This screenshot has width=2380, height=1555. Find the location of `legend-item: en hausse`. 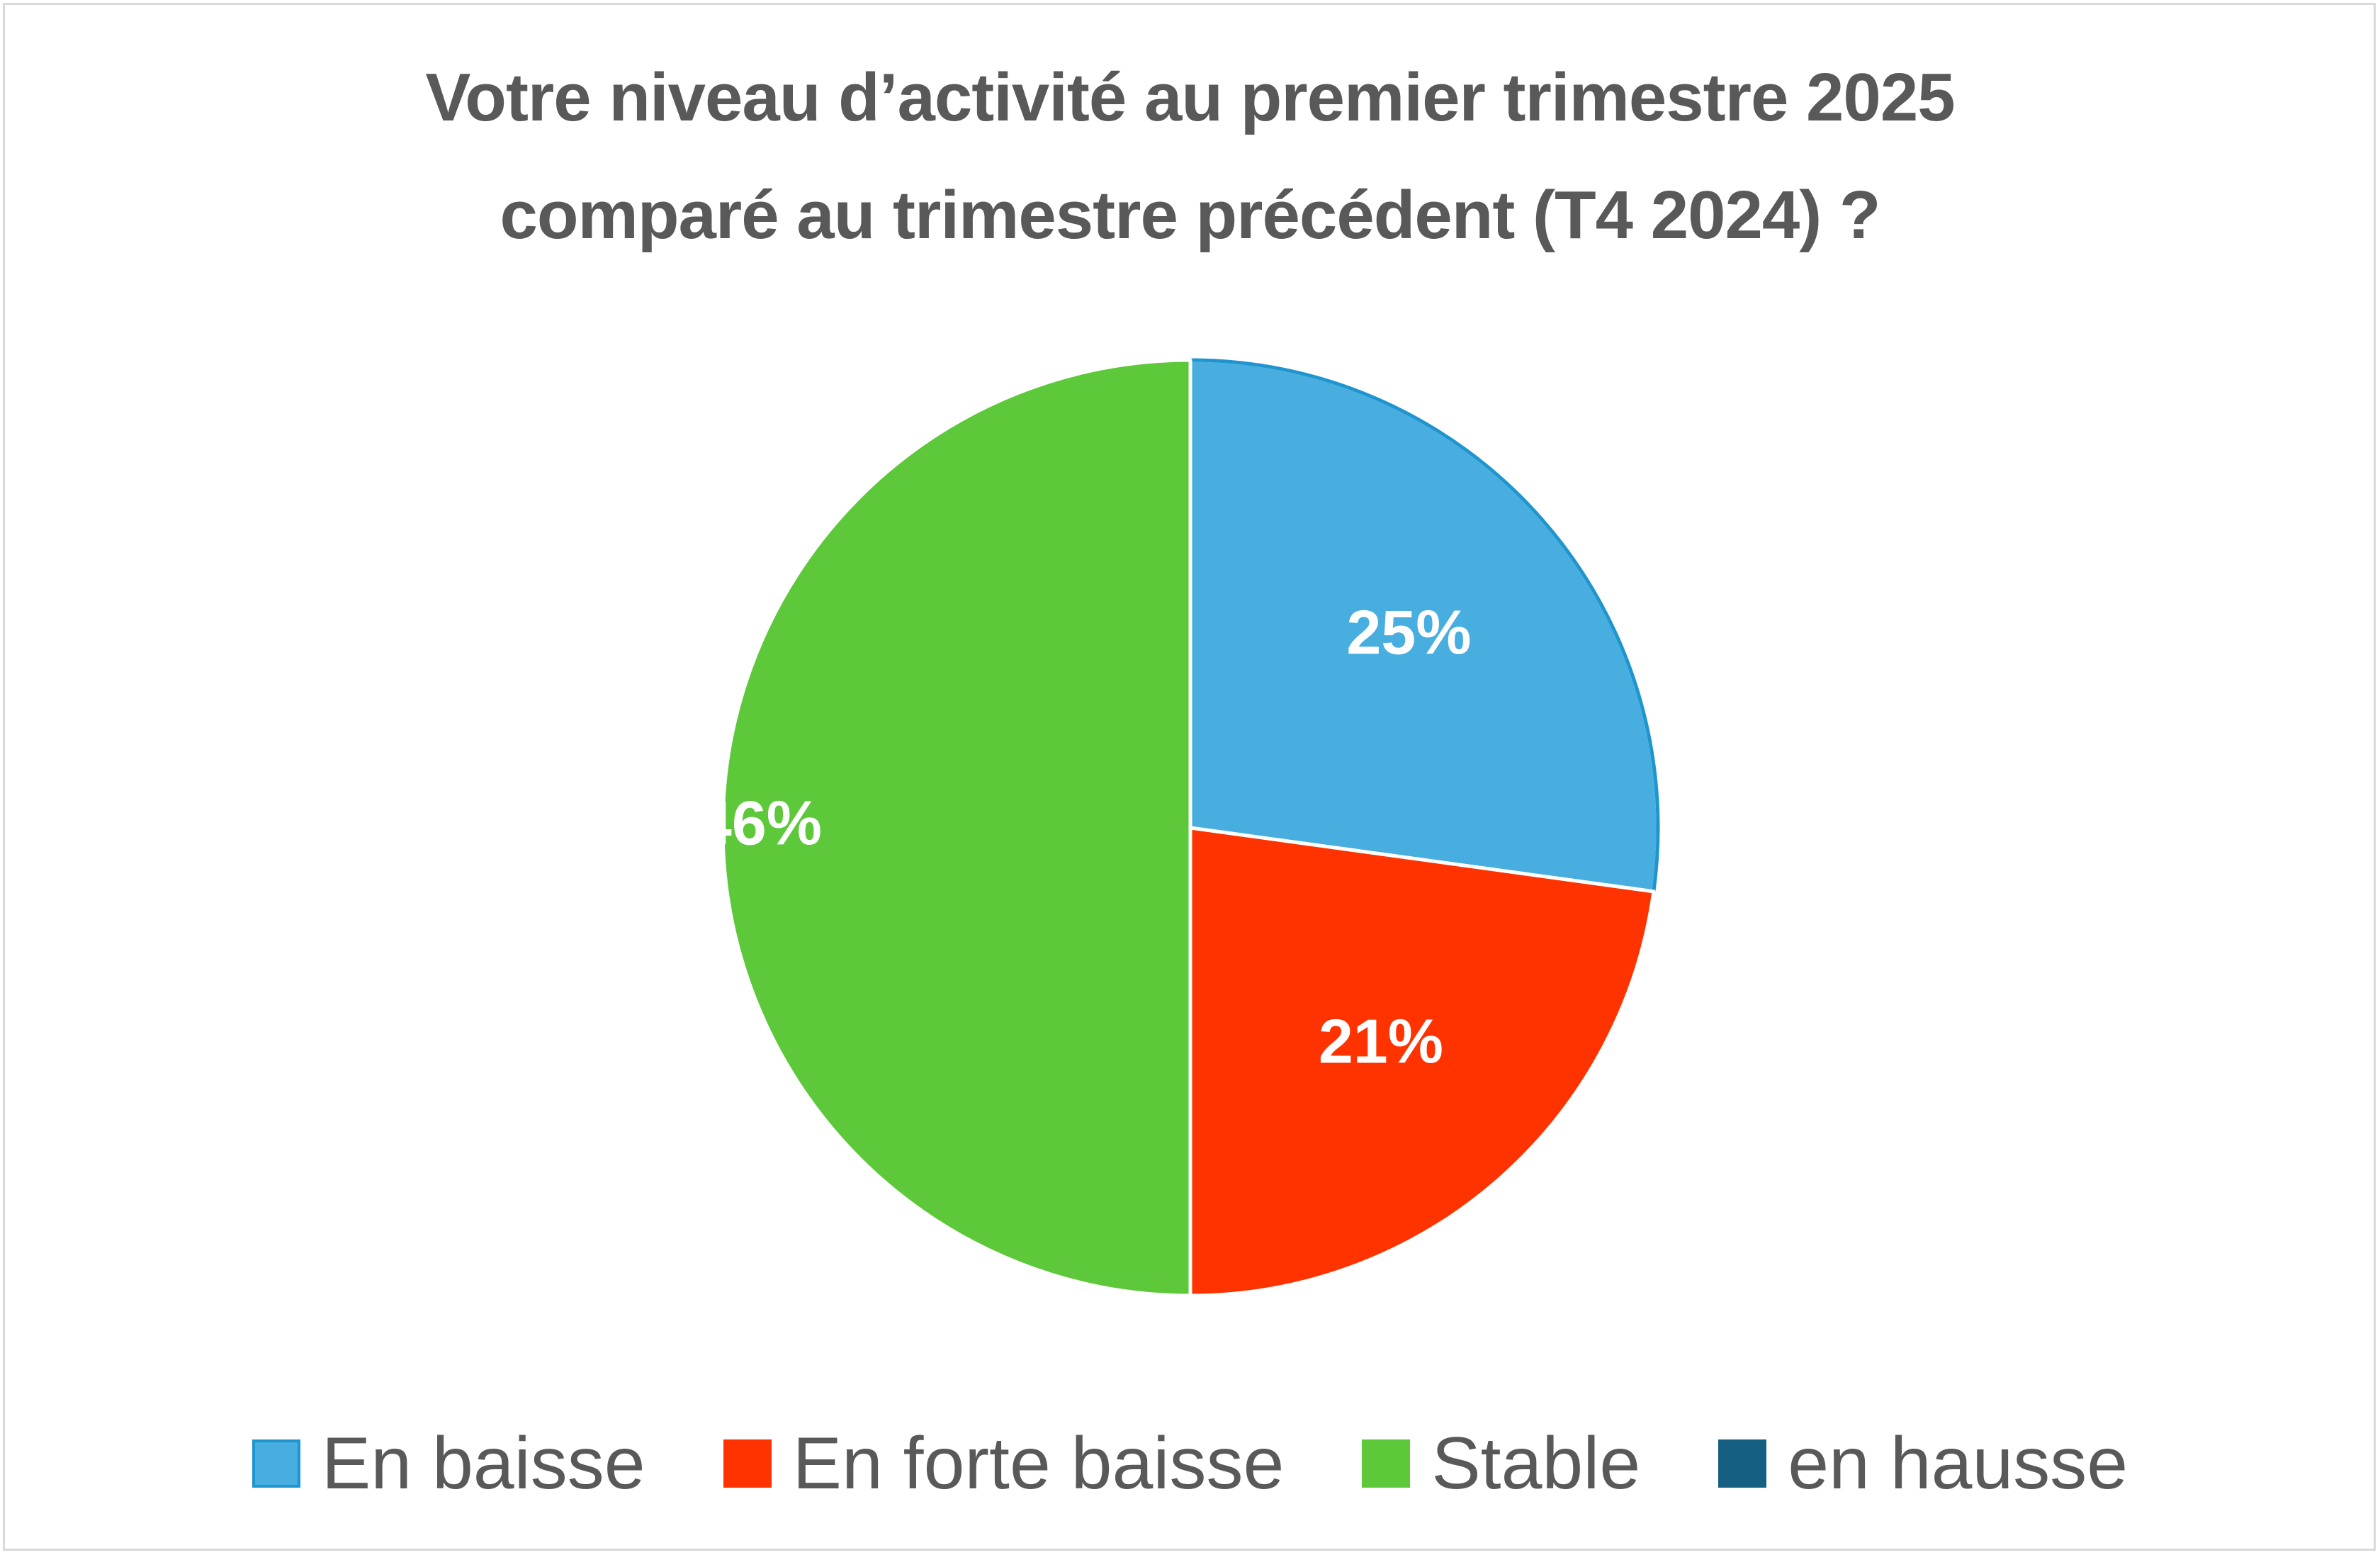

legend-item: en hausse is located at coordinates (1923, 1463).